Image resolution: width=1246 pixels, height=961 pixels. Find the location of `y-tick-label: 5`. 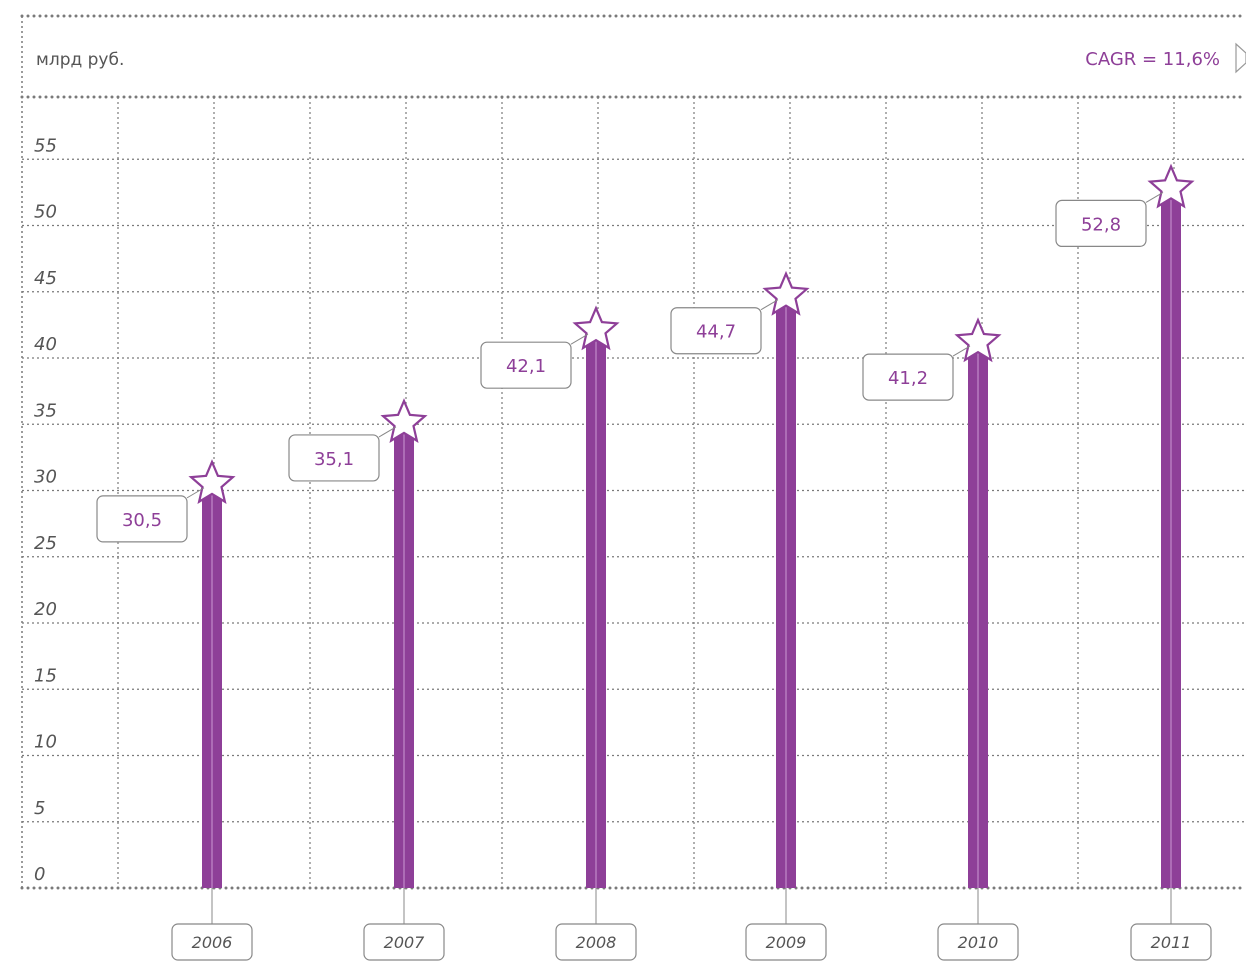

y-tick-label: 5 is located at coordinates (39, 808).